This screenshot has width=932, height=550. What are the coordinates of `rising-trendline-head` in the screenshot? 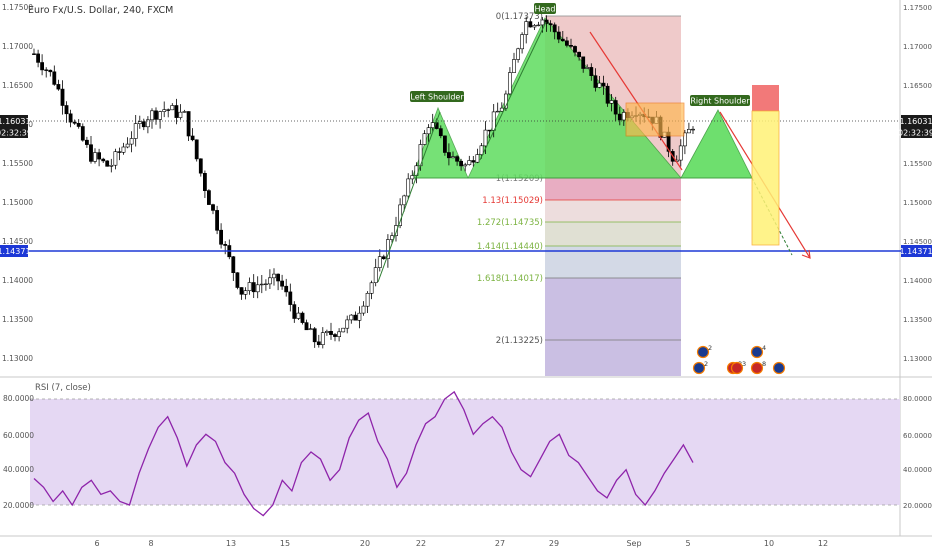 It's located at (513, 91).